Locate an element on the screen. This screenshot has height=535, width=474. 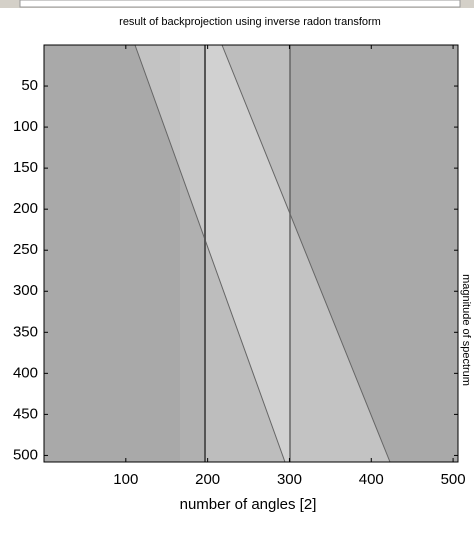
x-axis-label: number of angles [2] is located at coordinates (248, 504).